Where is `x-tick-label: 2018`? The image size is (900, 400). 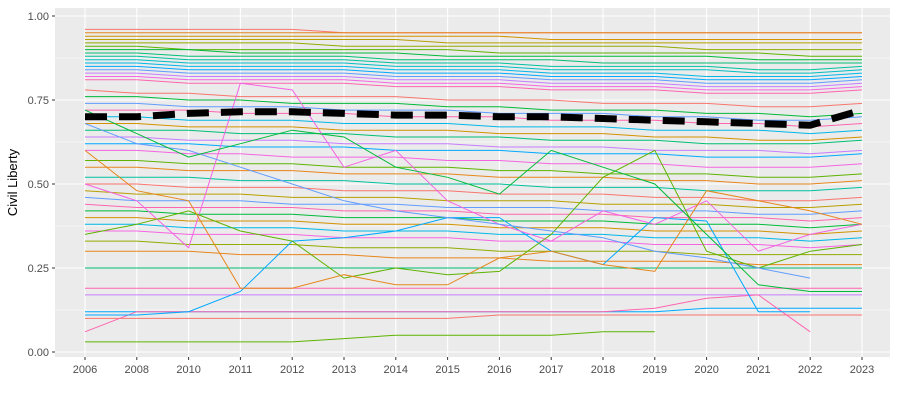 x-tick-label: 2018 is located at coordinates (603, 370).